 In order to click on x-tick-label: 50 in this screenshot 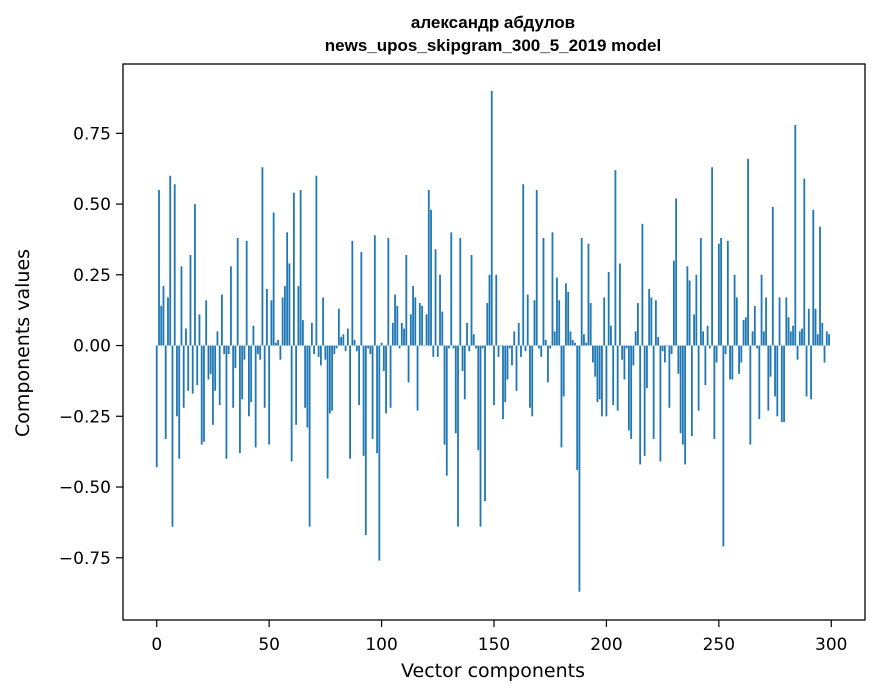, I will do `click(269, 645)`.